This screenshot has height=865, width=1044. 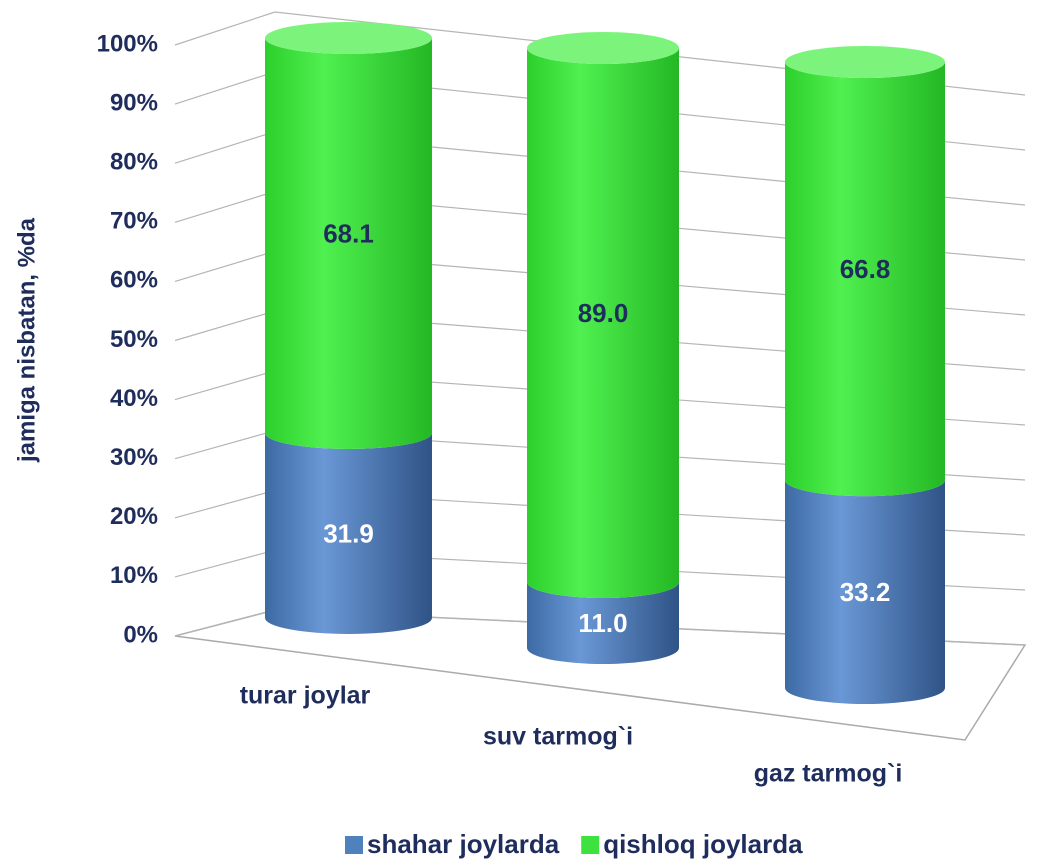 I want to click on value-label: 89.0, so click(x=603, y=313).